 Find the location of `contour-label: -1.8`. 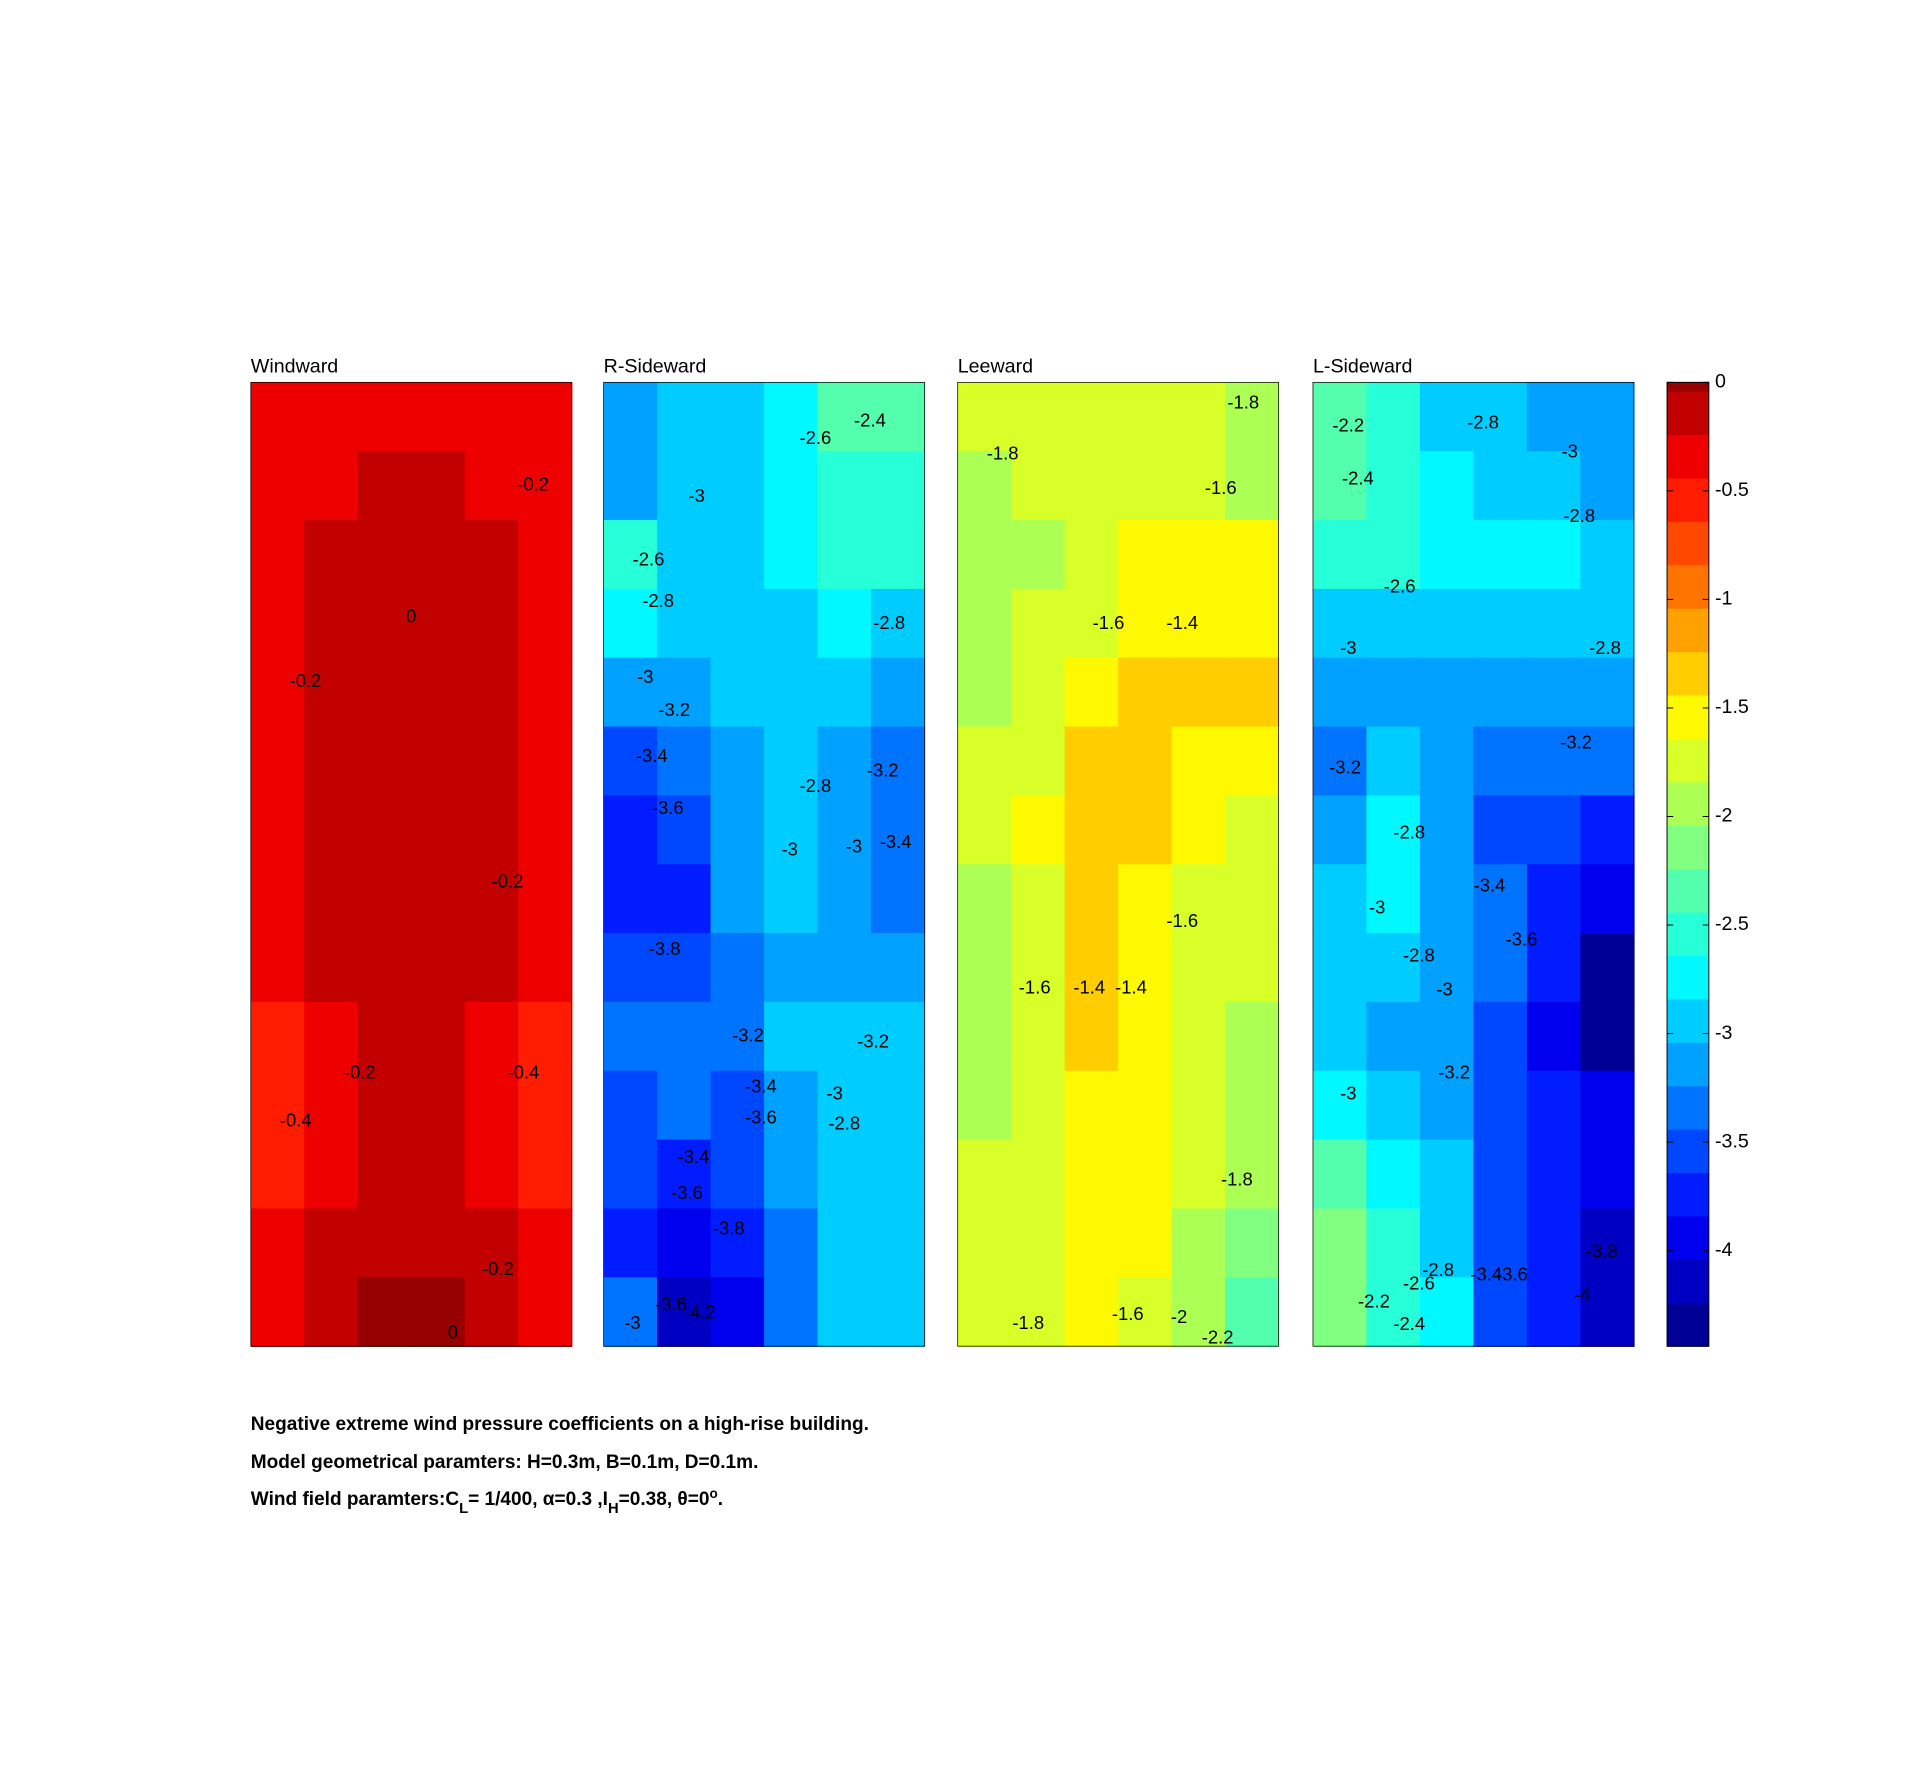

contour-label: -1.8 is located at coordinates (1243, 401).